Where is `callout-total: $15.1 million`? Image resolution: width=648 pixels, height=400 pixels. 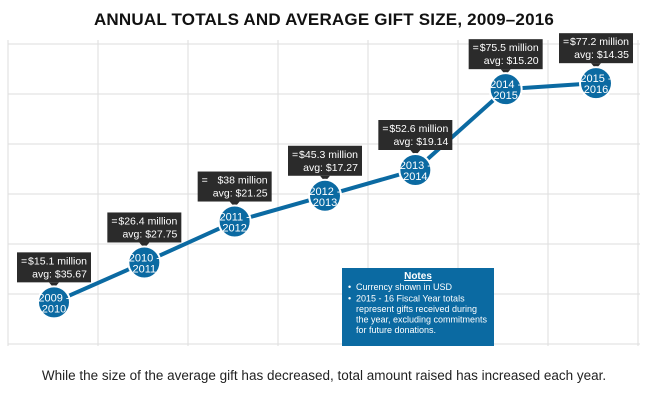 callout-total: $15.1 million is located at coordinates (57, 261).